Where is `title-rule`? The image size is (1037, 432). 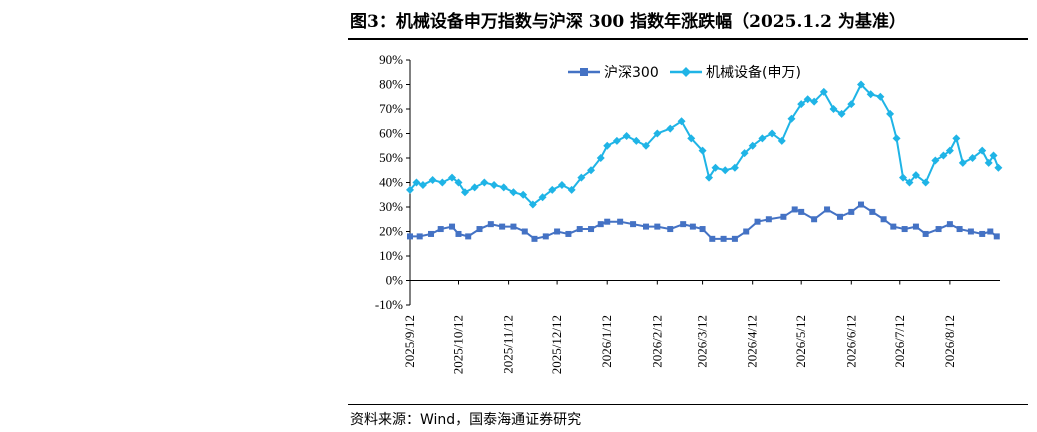
title-rule is located at coordinates (688, 39).